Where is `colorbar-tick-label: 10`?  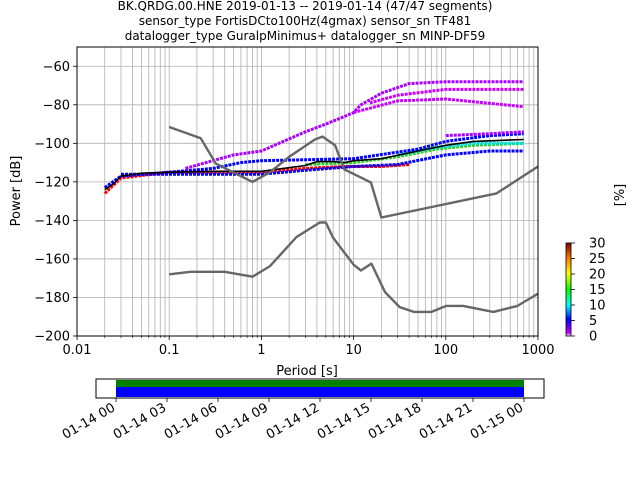 colorbar-tick-label: 10 is located at coordinates (597, 306).